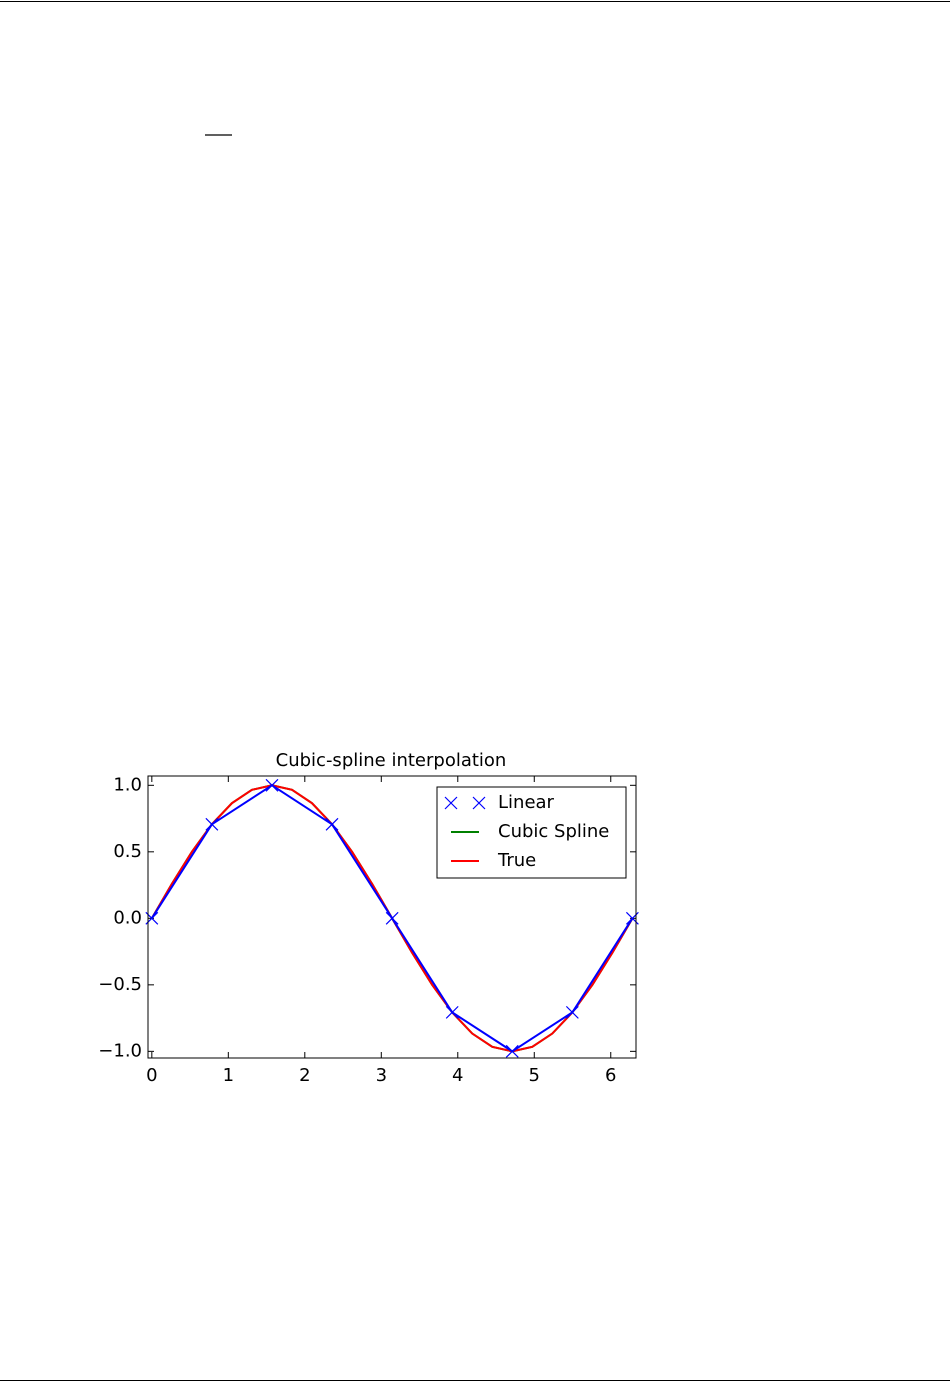 The width and height of the screenshot is (950, 1382). What do you see at coordinates (228, 1075) in the screenshot?
I see `x-tick-label: 1` at bounding box center [228, 1075].